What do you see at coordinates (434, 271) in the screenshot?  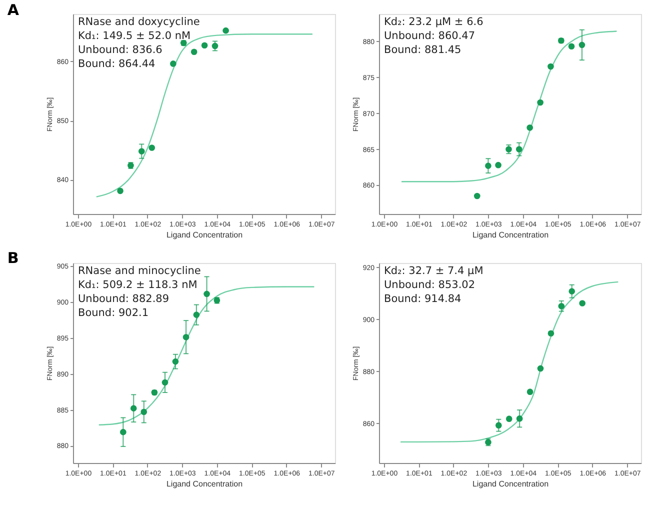 I see `annotation: Kd₂: 32.7 ± 7.4 μM` at bounding box center [434, 271].